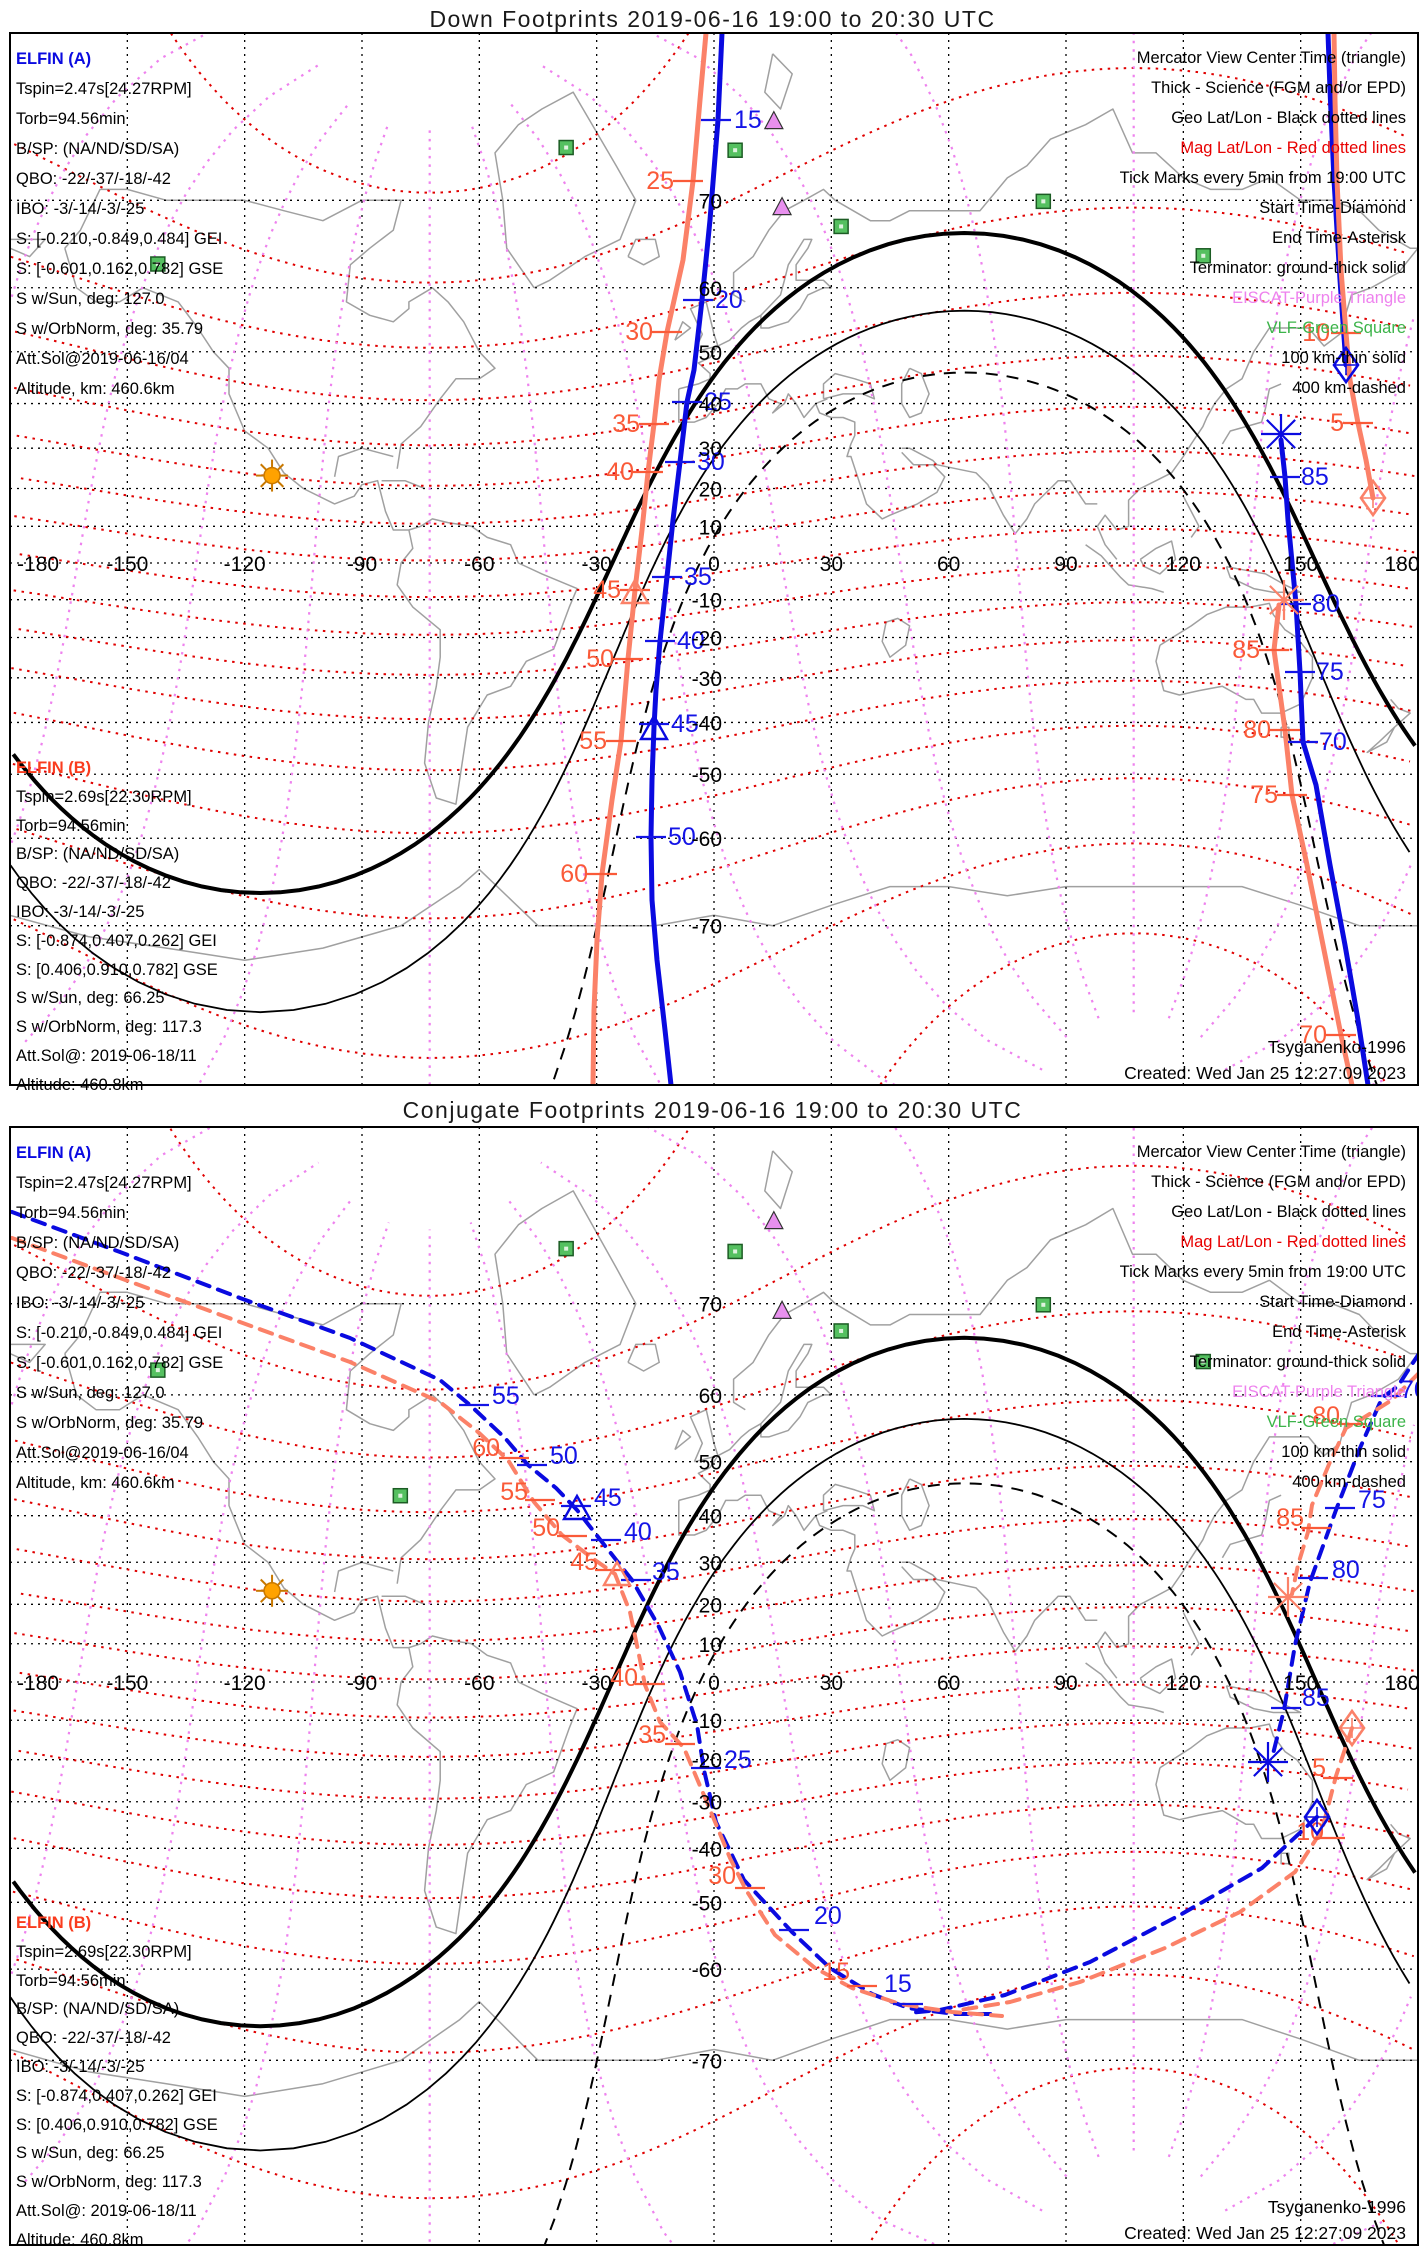  Describe the element at coordinates (80, 1303) in the screenshot. I see `panel2-legend-a-line: IBO: -3/-14/-3/-25` at that location.